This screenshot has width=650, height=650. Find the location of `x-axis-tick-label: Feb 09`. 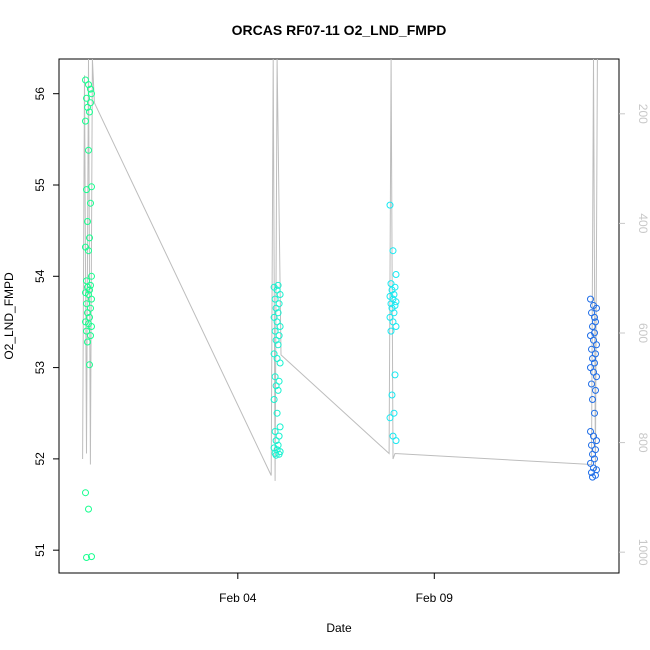

x-axis-tick-label: Feb 09 is located at coordinates (435, 598).